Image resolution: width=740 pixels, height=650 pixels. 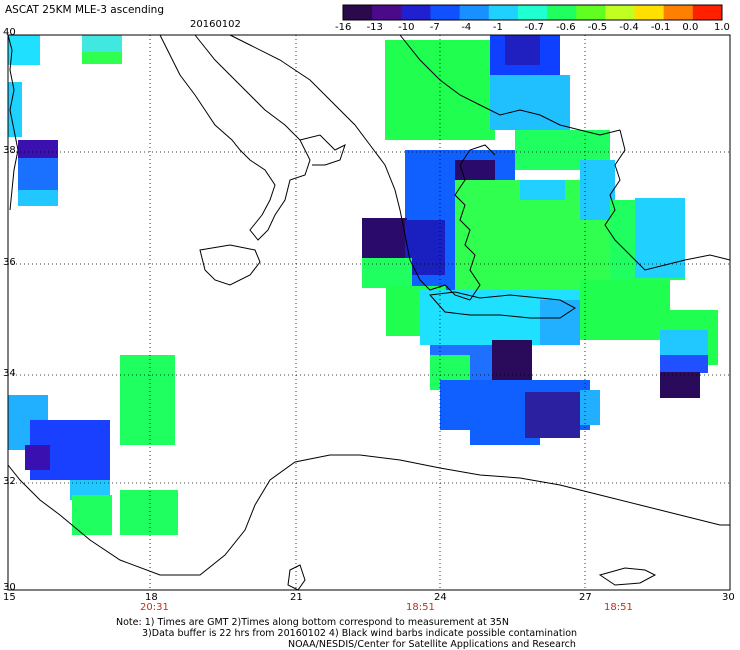 I want to click on lat-label: 36, so click(x=9, y=262).